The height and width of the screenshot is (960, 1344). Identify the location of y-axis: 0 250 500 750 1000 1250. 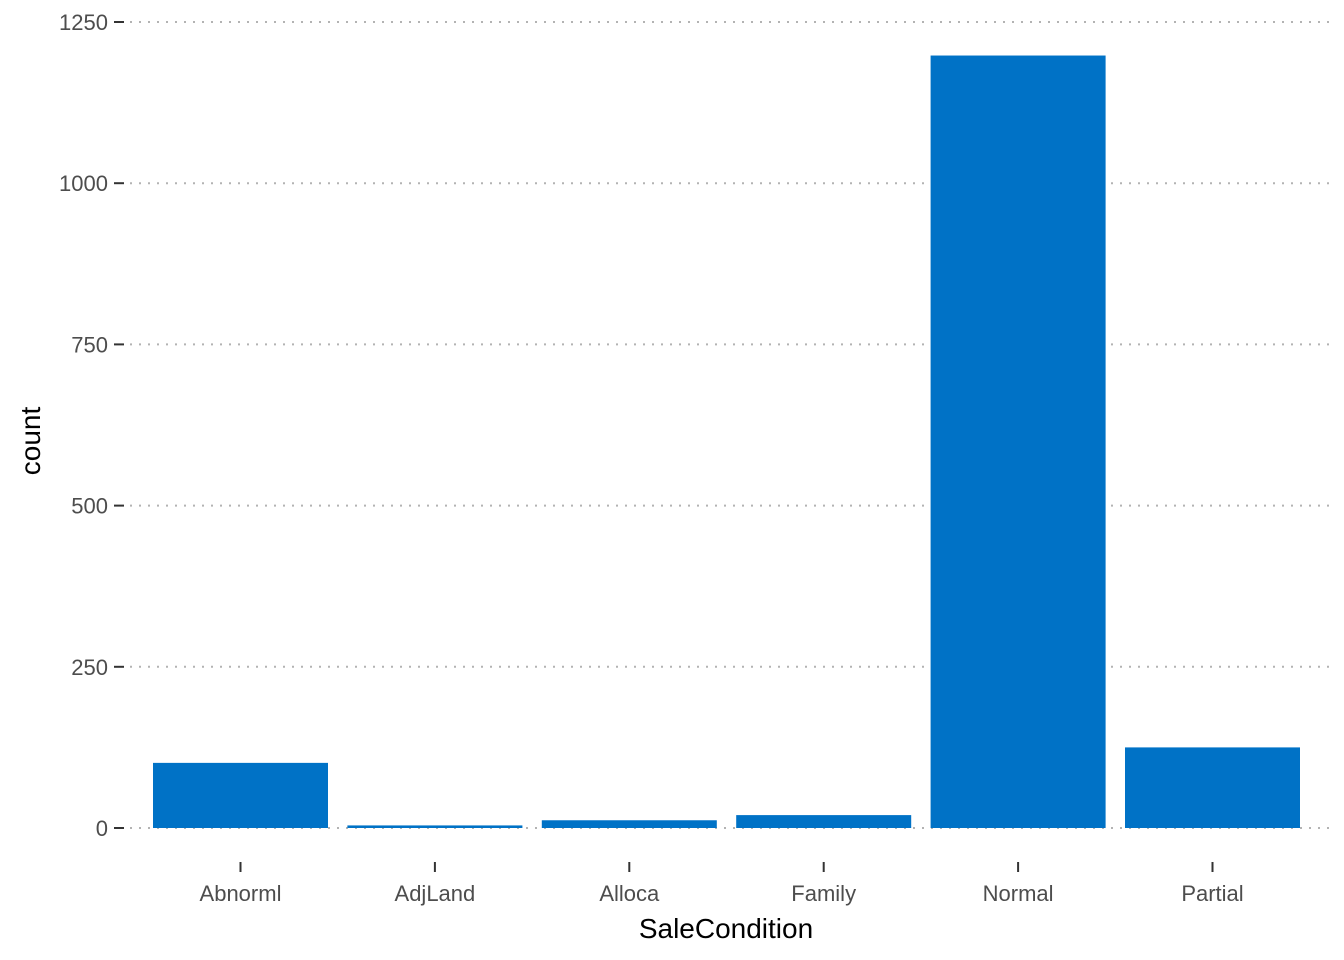
(91, 425).